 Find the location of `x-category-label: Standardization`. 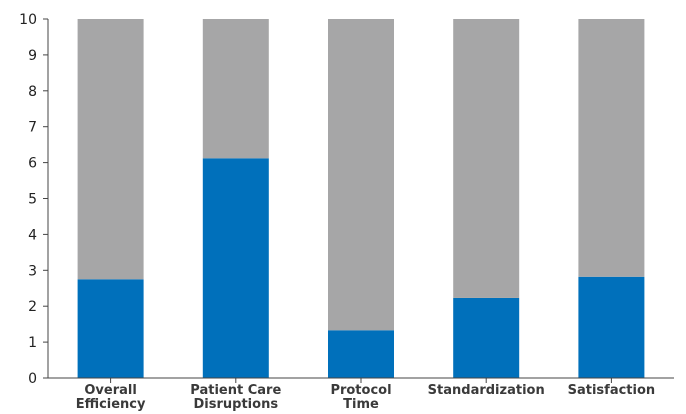

x-category-label: Standardization is located at coordinates (486, 390).